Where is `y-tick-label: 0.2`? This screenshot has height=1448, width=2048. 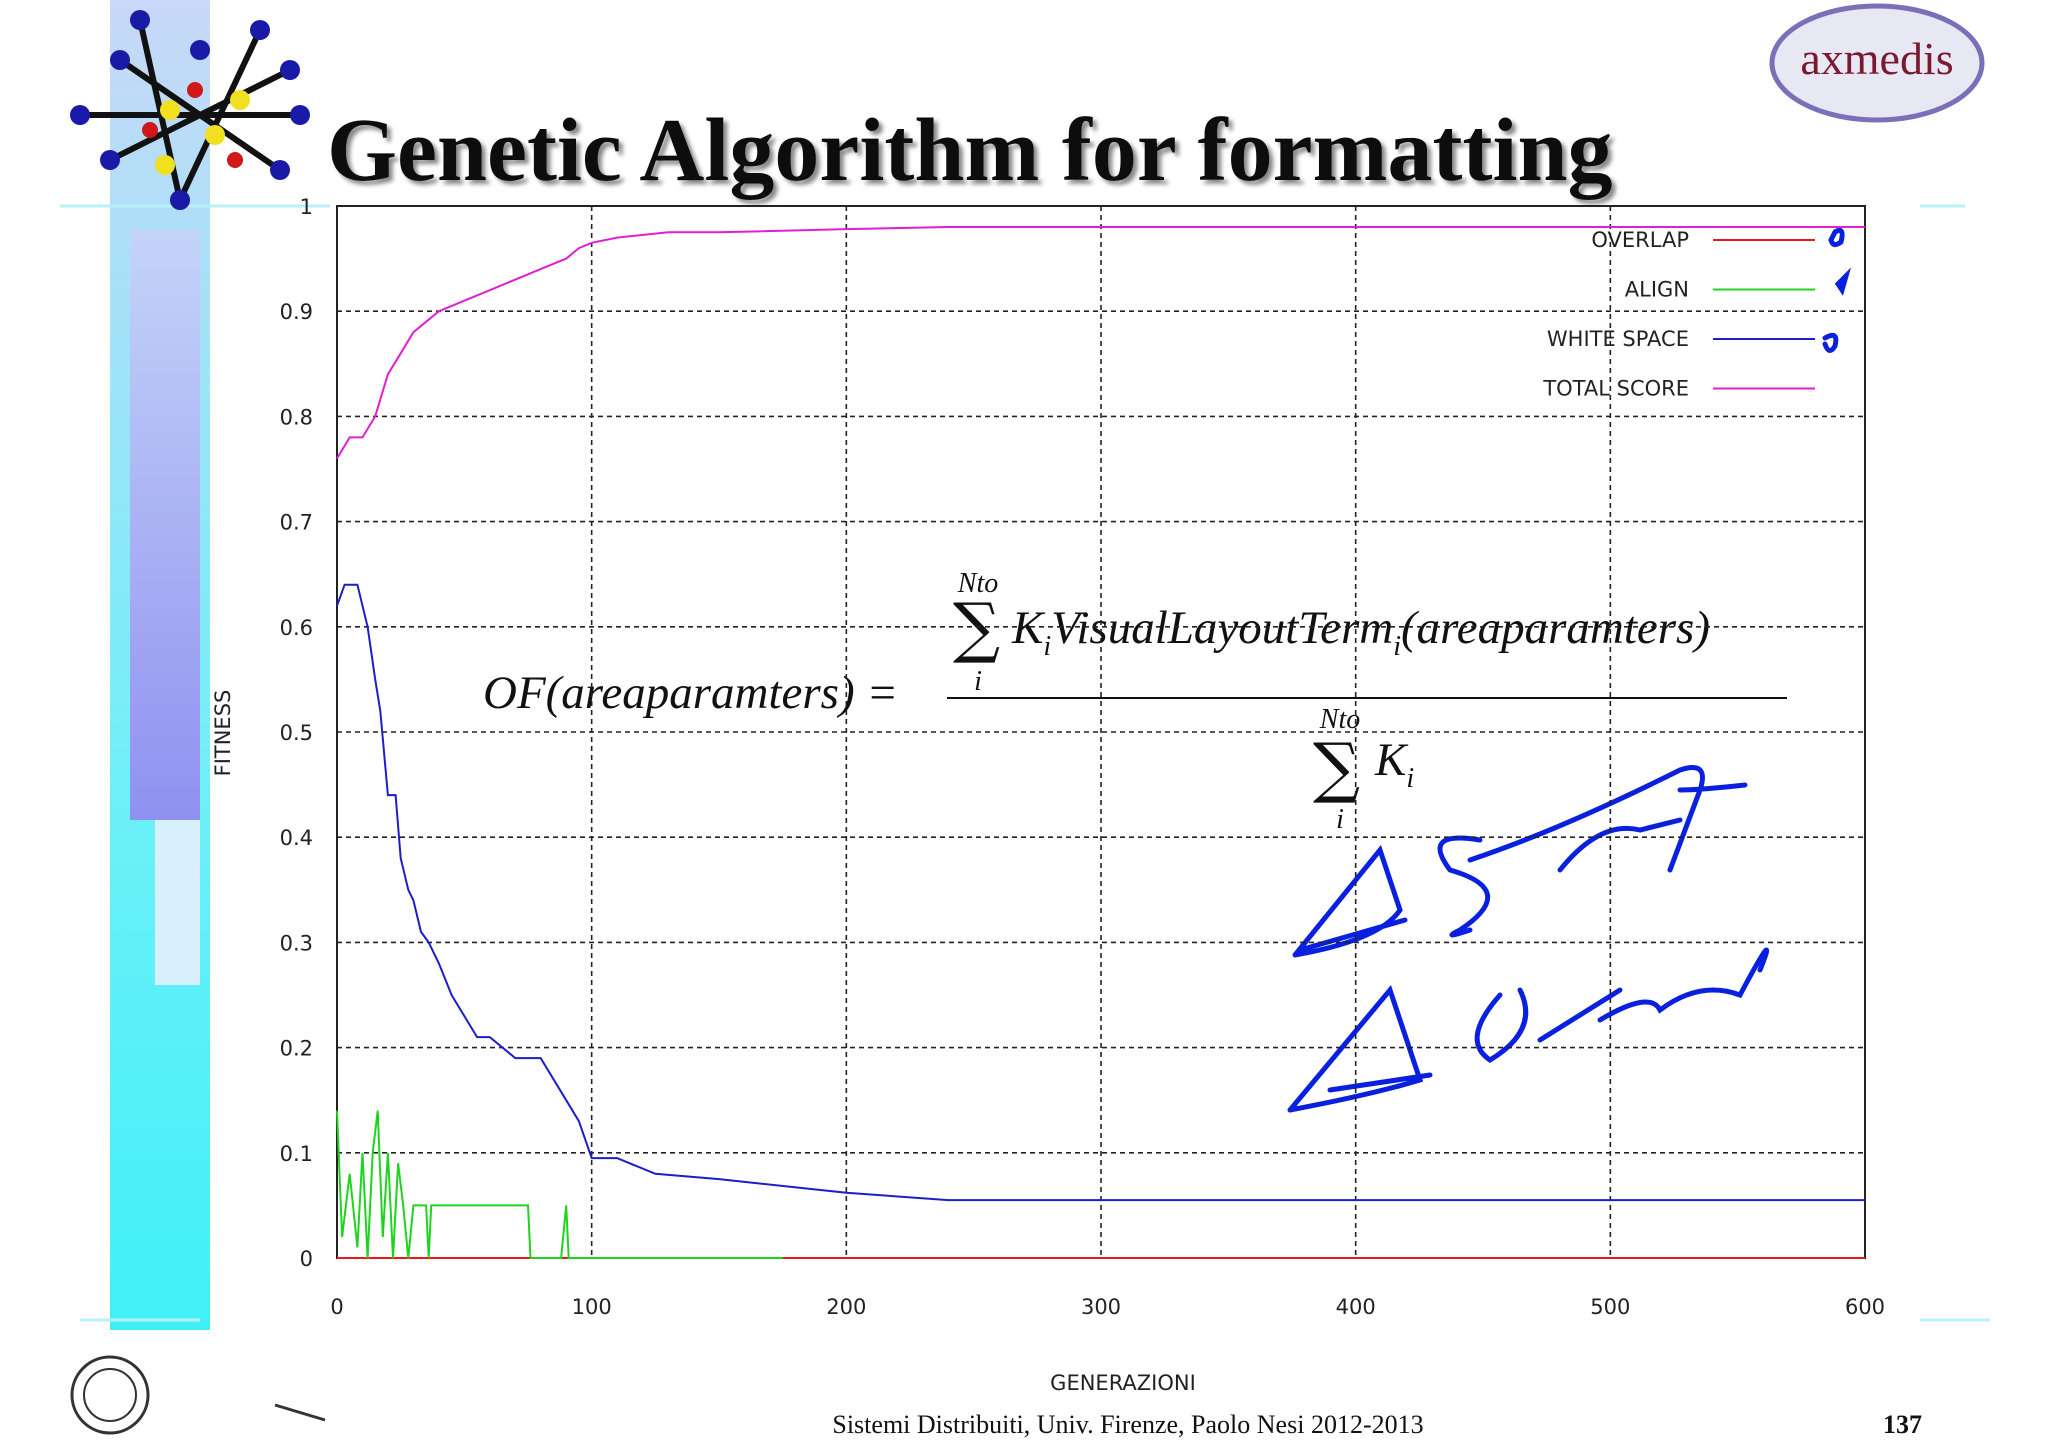 y-tick-label: 0.2 is located at coordinates (296, 1049).